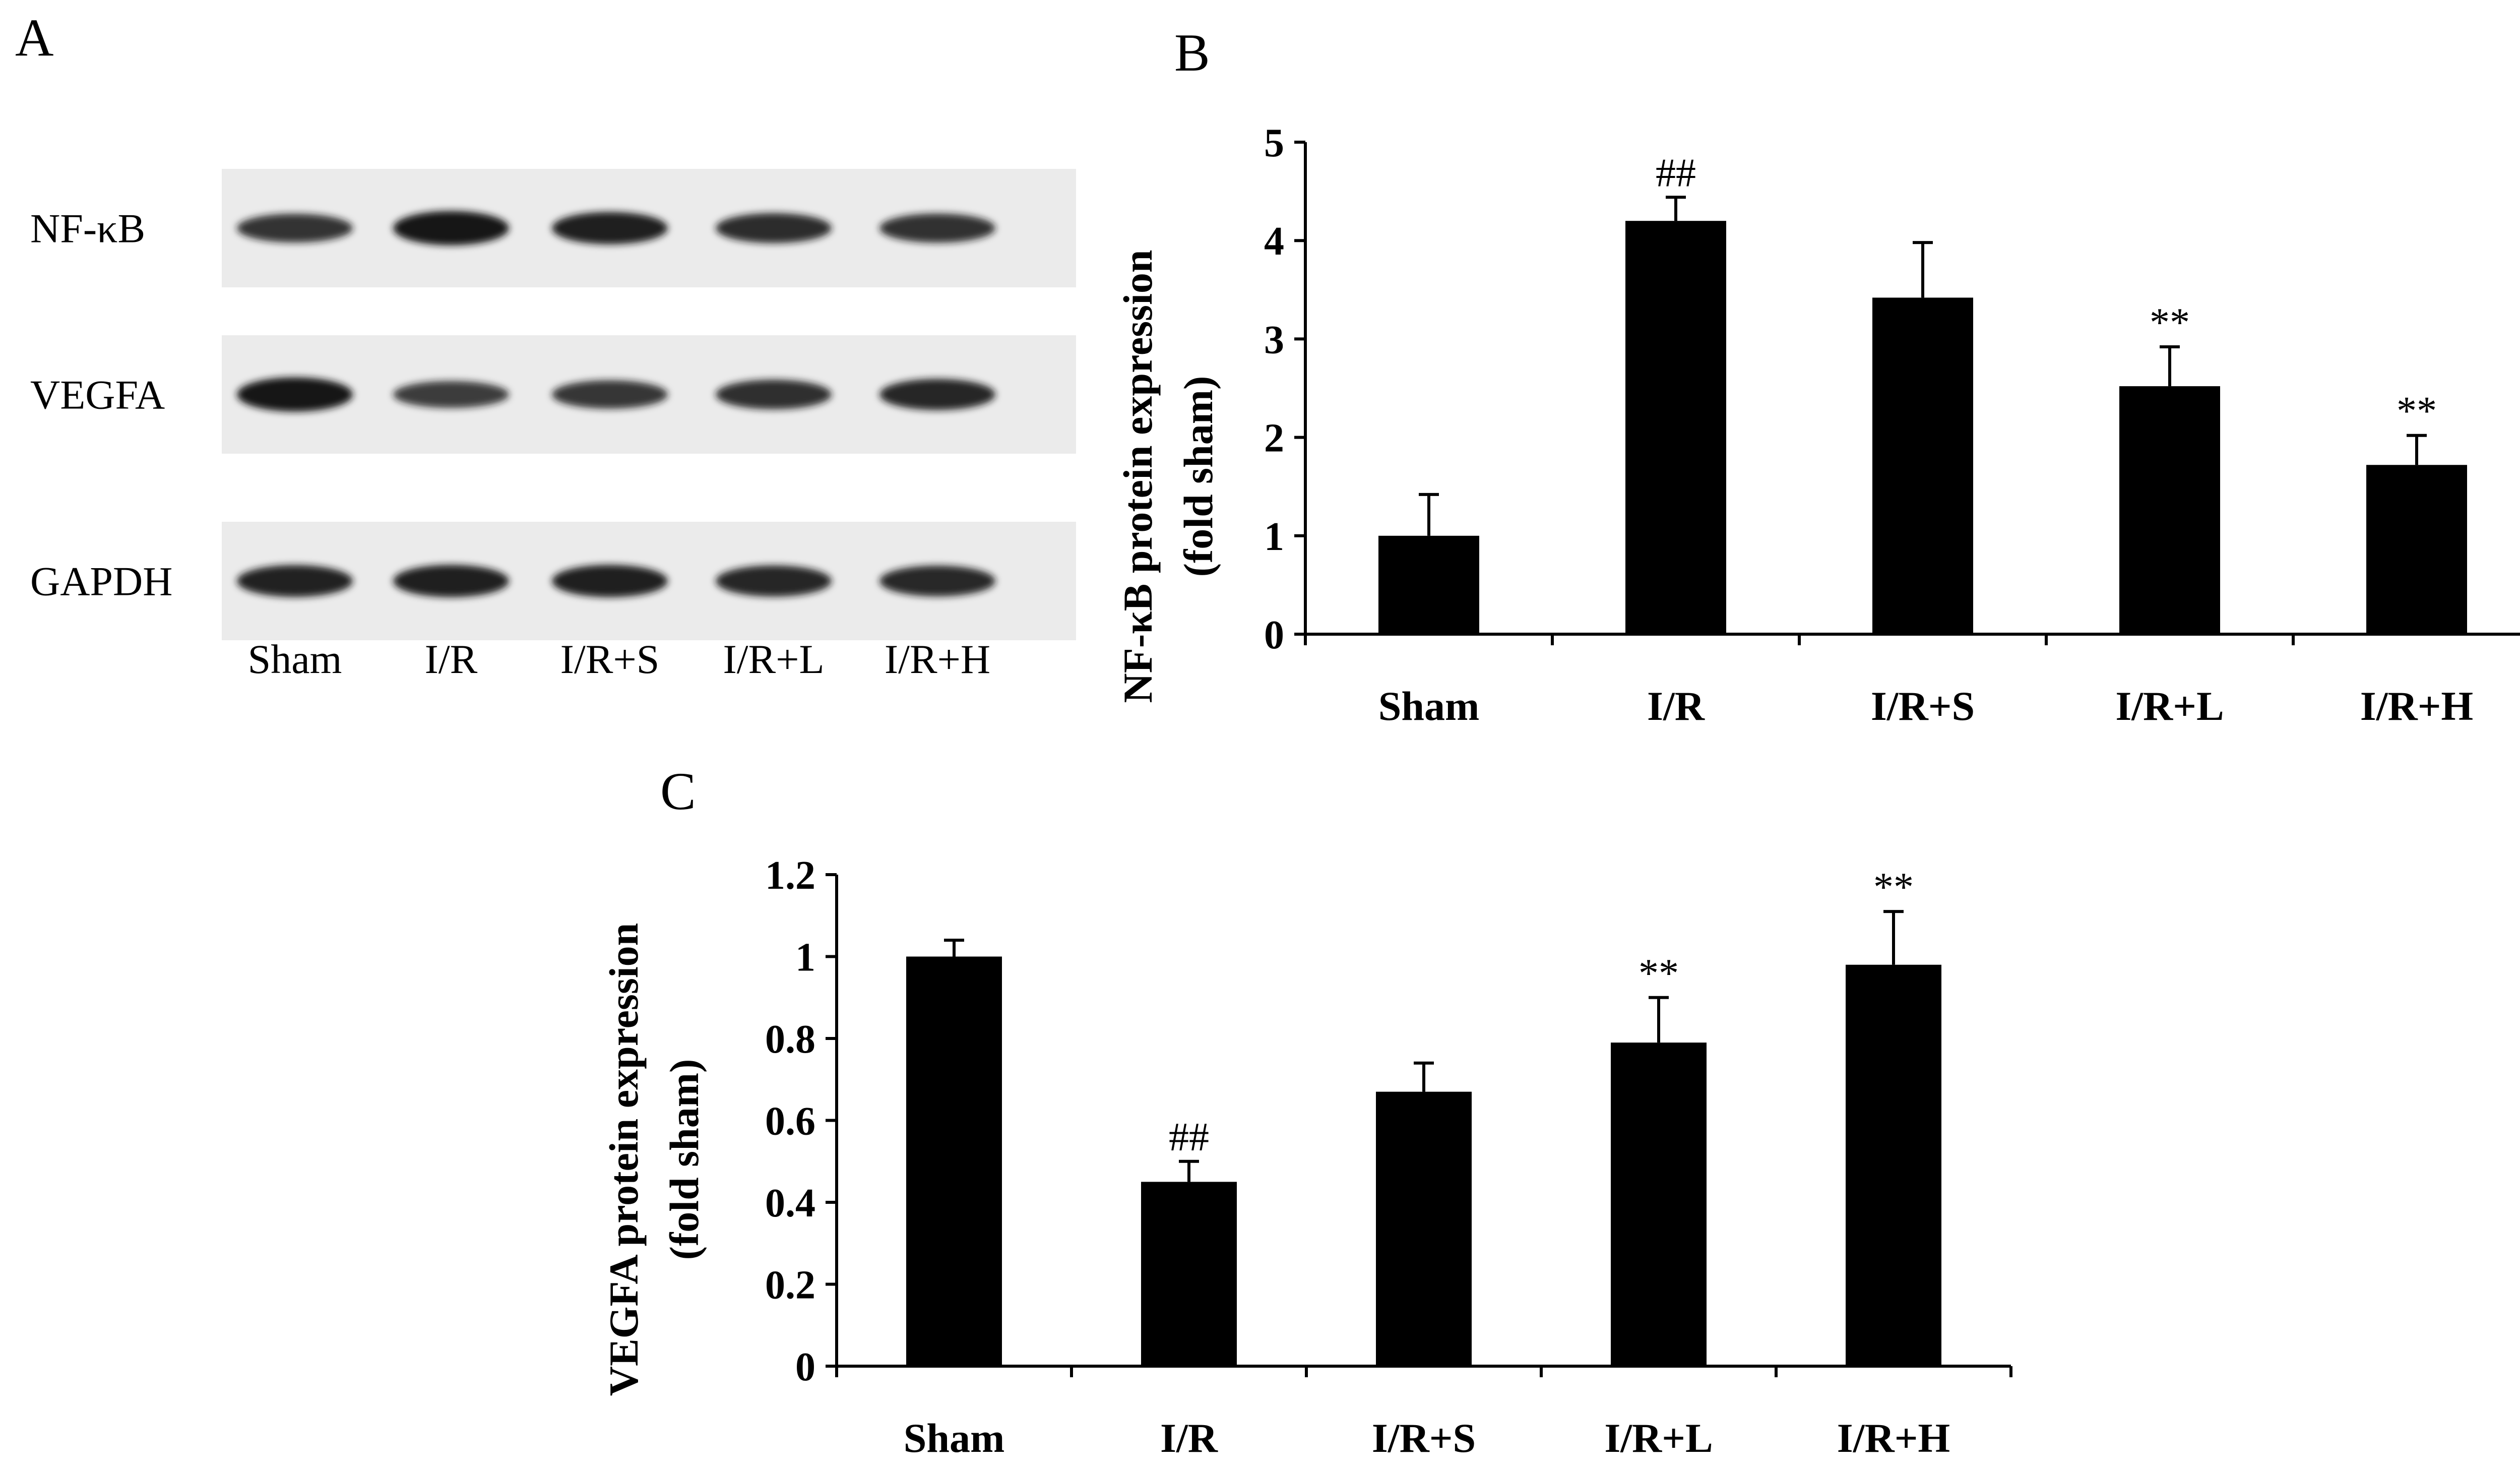 The image size is (2520, 1470). What do you see at coordinates (1274, 340) in the screenshot?
I see `y-tick-label: 3` at bounding box center [1274, 340].